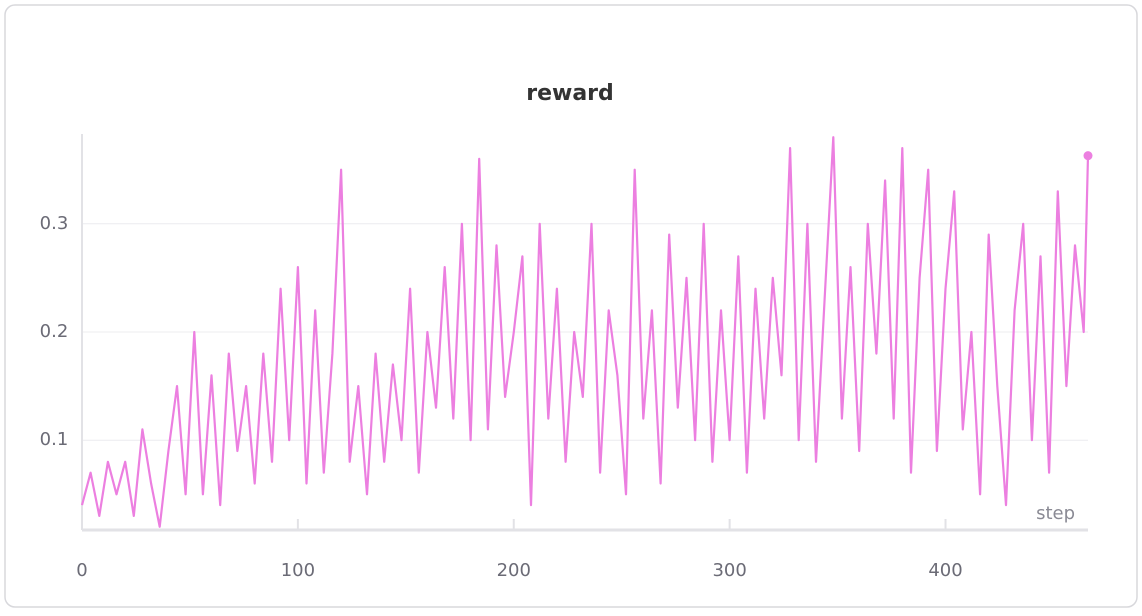 This screenshot has width=1142, height=616. Describe the element at coordinates (54, 439) in the screenshot. I see `y-tick-label: 0.1` at that location.